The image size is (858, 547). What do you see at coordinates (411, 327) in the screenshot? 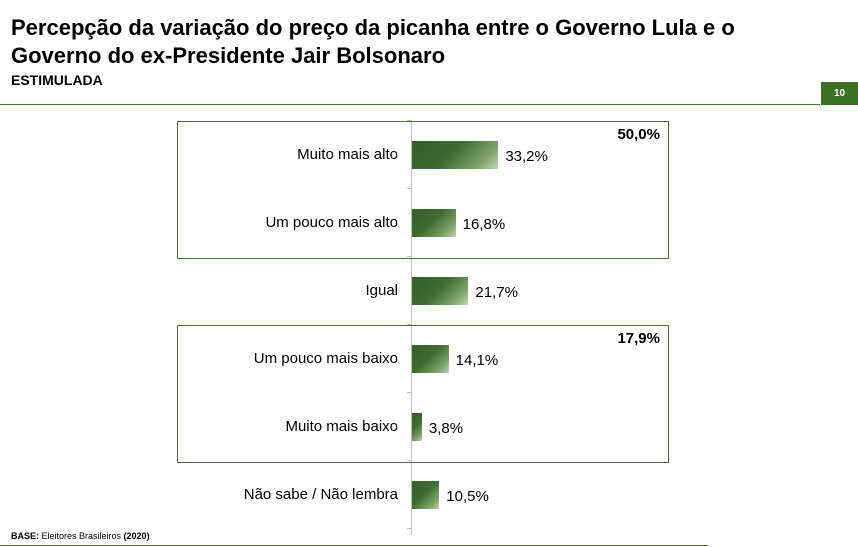
I see `category-axis` at bounding box center [411, 327].